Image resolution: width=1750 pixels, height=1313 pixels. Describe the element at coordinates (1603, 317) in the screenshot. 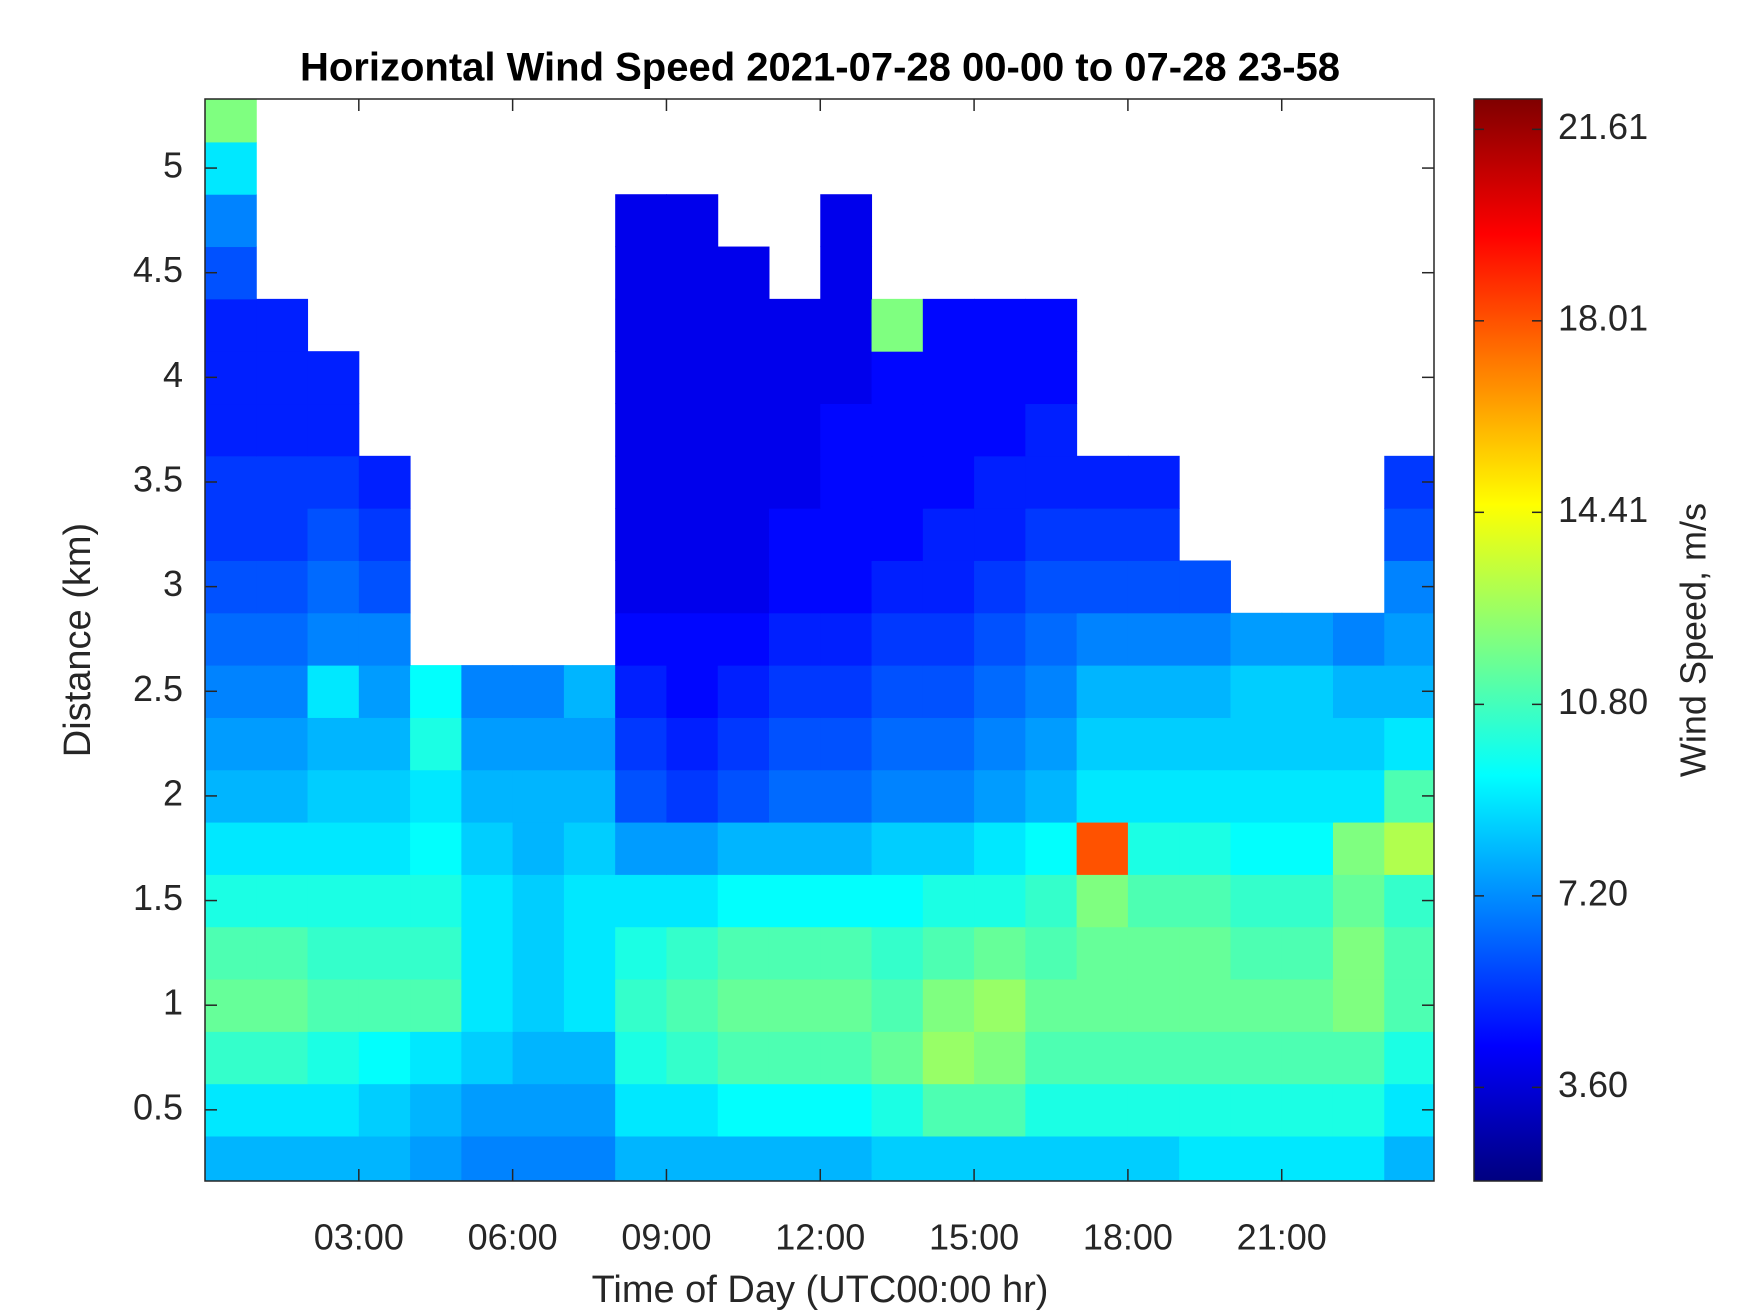

I see `colorbar-tick-label: 18.01` at that location.